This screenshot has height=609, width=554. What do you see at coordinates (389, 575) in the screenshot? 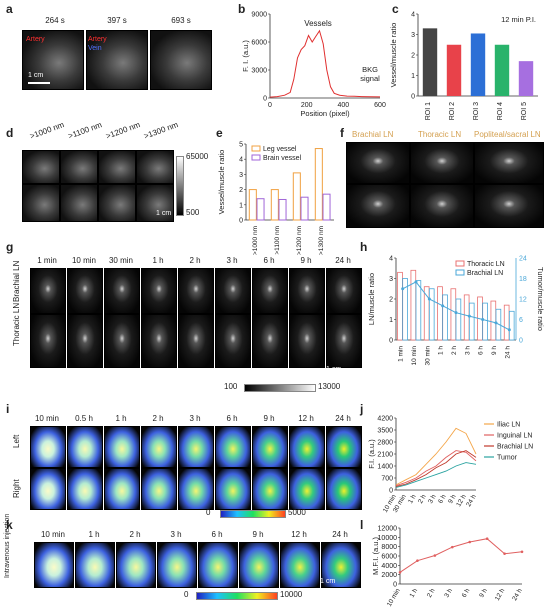
I see `y-tick-label: 2000` at bounding box center [389, 575].